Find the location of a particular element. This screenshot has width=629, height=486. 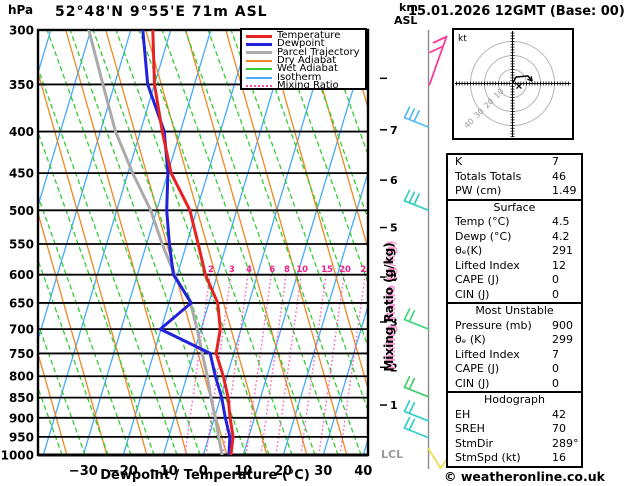

pressure-tick-label: 400 is located at coordinates (21, 132).